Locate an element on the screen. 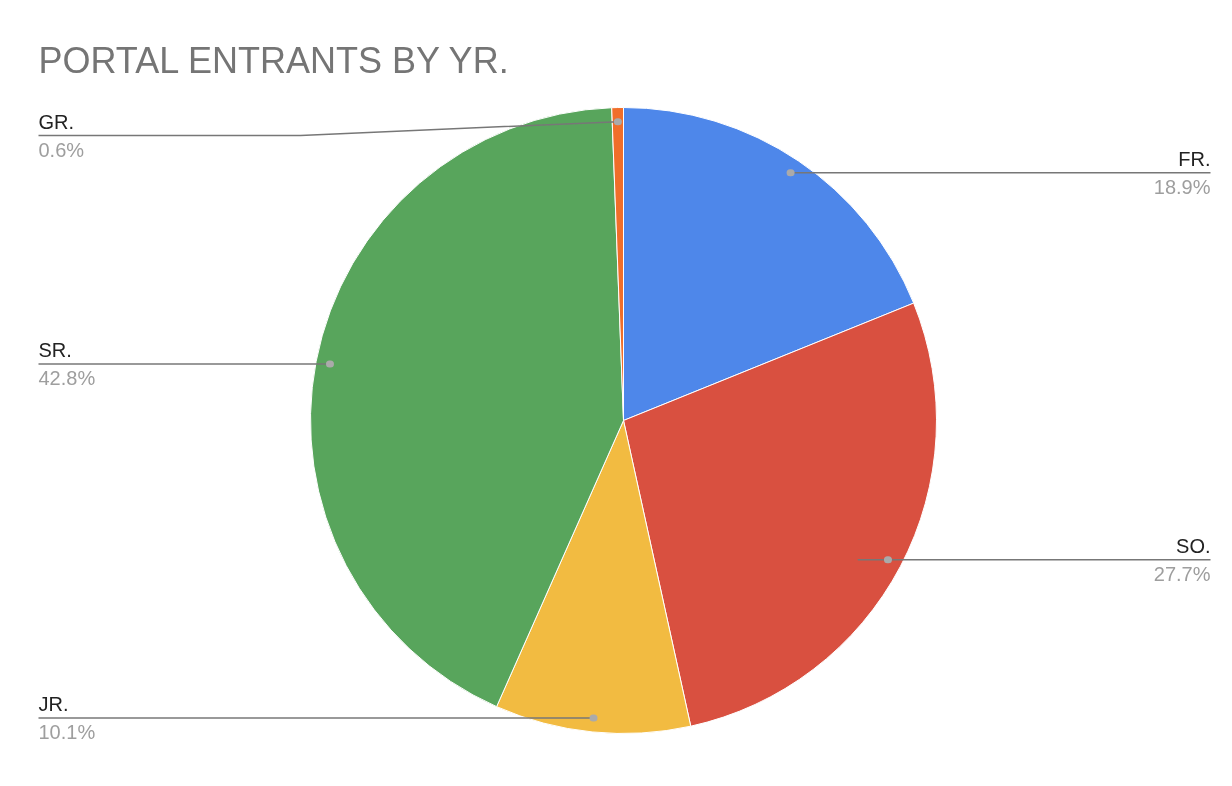 Image resolution: width=1232 pixels, height=786 pixels. data-label: 18.9% is located at coordinates (1182, 186).